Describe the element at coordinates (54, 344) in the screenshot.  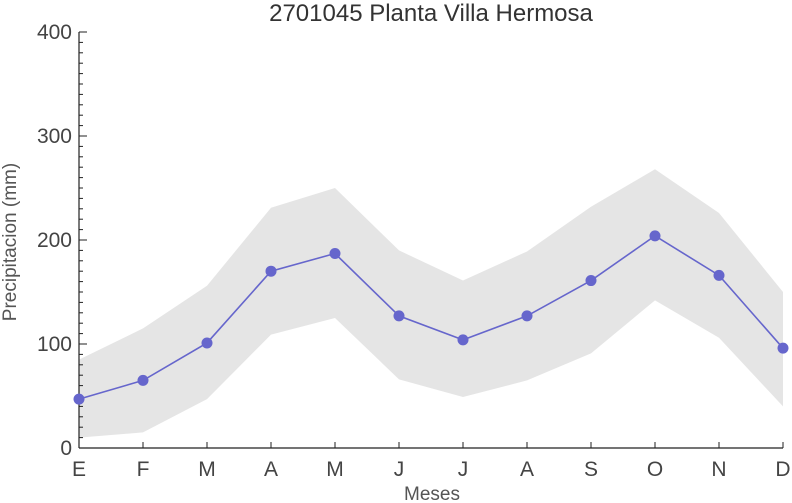
I see `y-tick-label: 100` at that location.